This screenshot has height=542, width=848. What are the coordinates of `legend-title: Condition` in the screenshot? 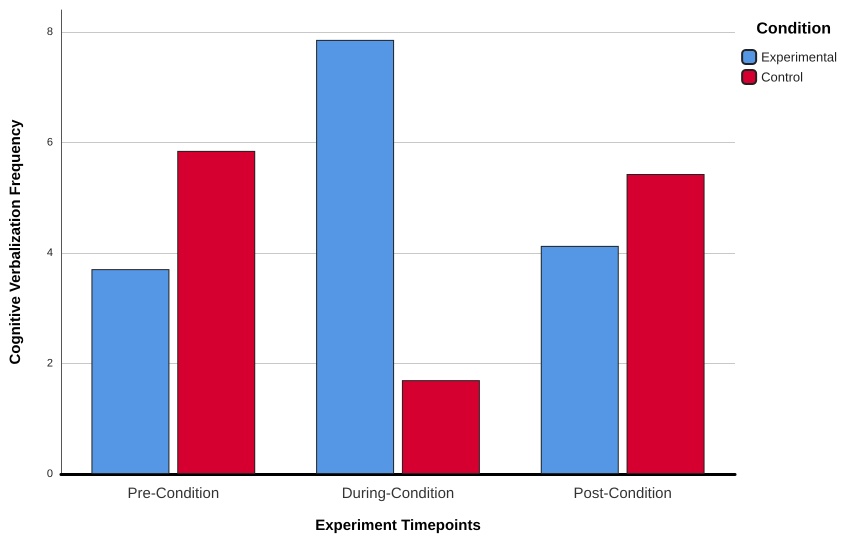 It's located at (793, 29).